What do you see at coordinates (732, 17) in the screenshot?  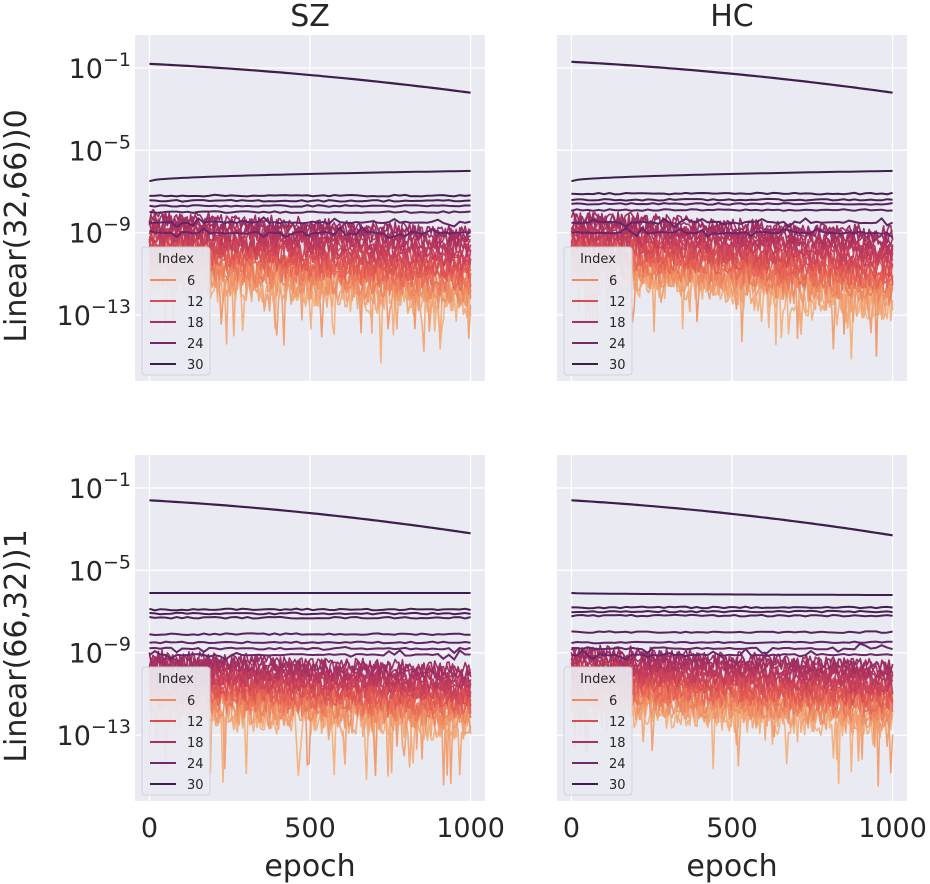 I see `column-title-HC: HC` at bounding box center [732, 17].